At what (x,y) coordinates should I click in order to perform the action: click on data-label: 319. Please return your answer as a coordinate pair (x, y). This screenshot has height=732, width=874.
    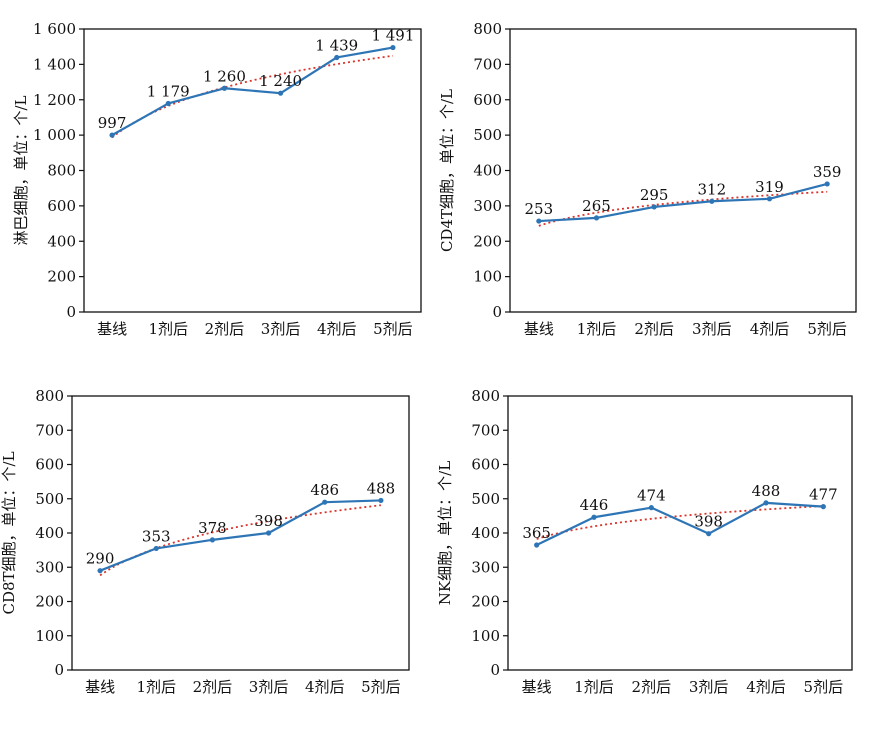
    Looking at the image, I should click on (769, 187).